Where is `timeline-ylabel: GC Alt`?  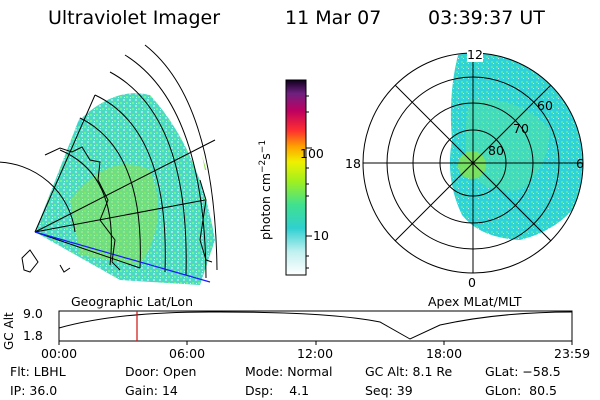 timeline-ylabel: GC Alt is located at coordinates (9, 331).